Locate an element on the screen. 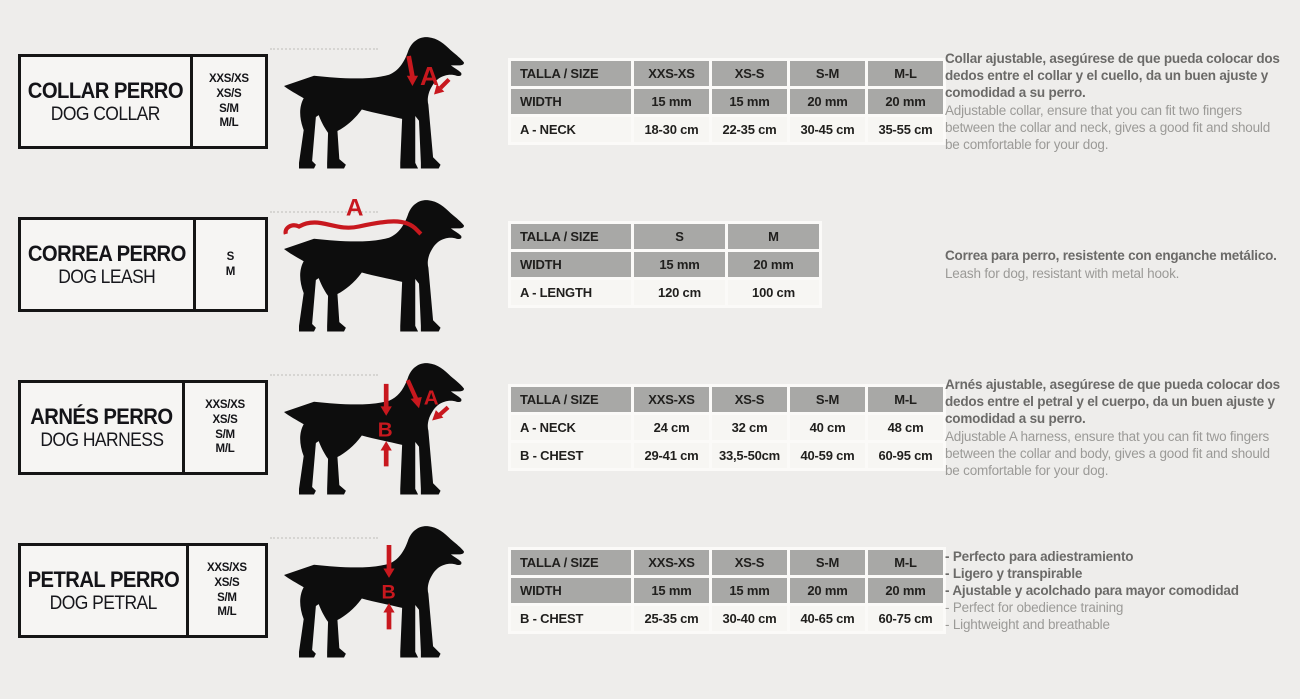  product-title-en: DOG LEASH is located at coordinates (107, 277).